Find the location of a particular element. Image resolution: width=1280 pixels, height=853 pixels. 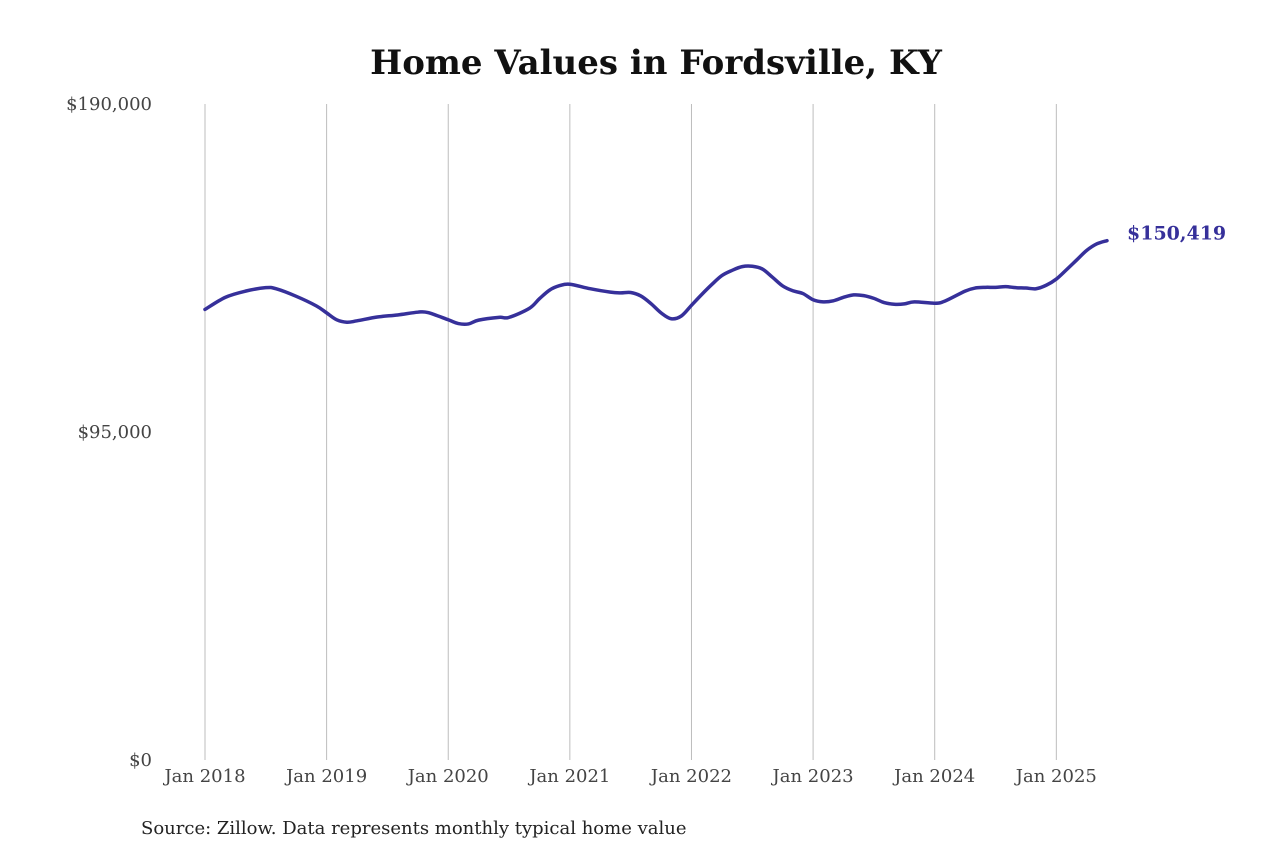

series-line-home-value is located at coordinates (656, 282).